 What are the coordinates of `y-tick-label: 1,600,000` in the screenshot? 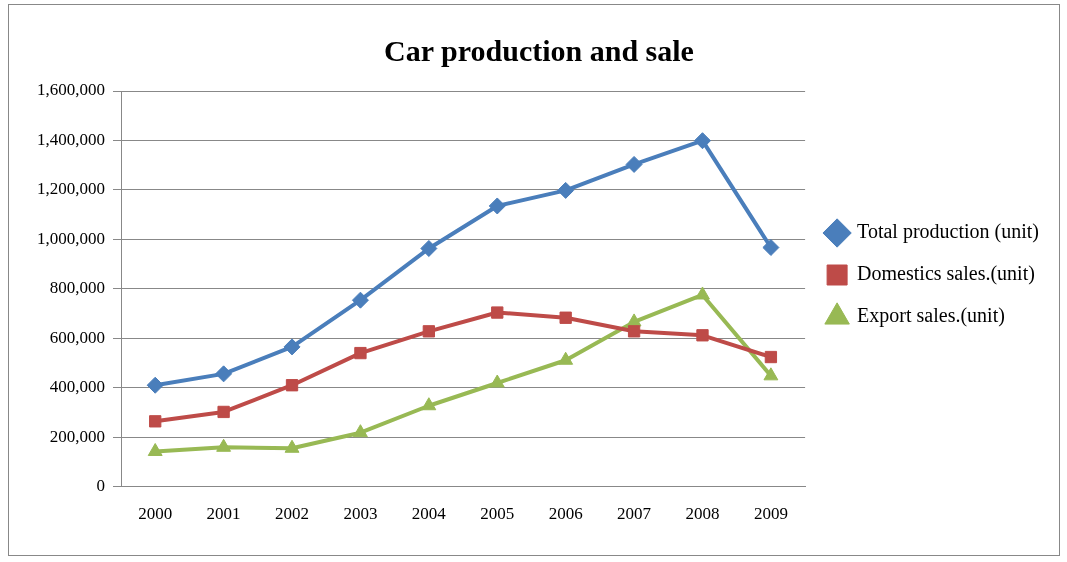 It's located at (71, 90).